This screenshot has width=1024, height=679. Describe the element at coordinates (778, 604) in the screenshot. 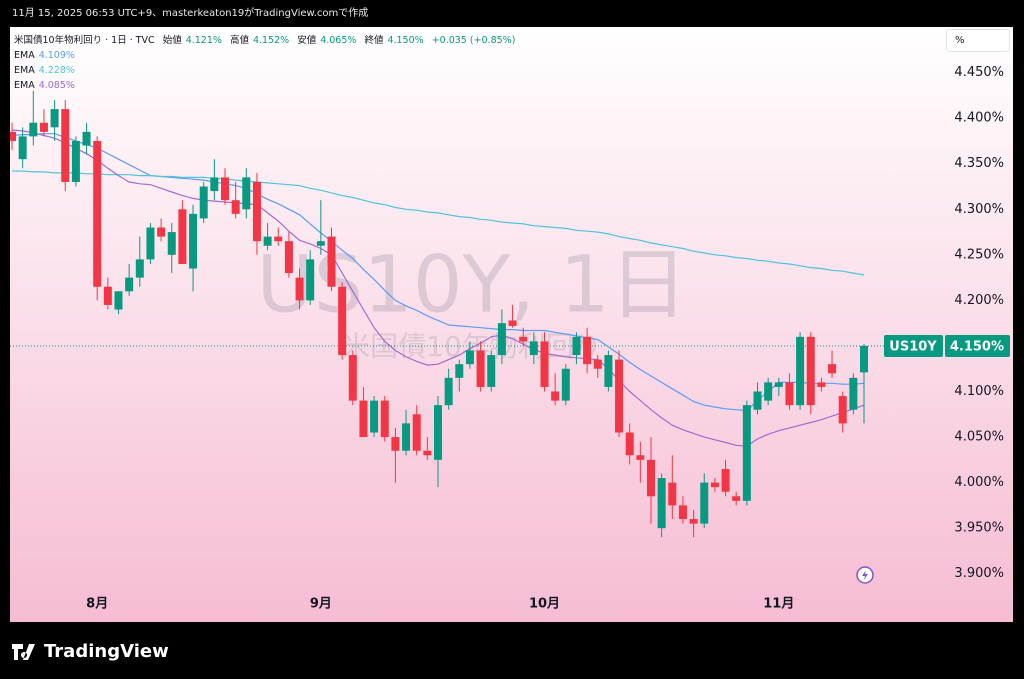

I see `x-tick-label: 11月` at that location.